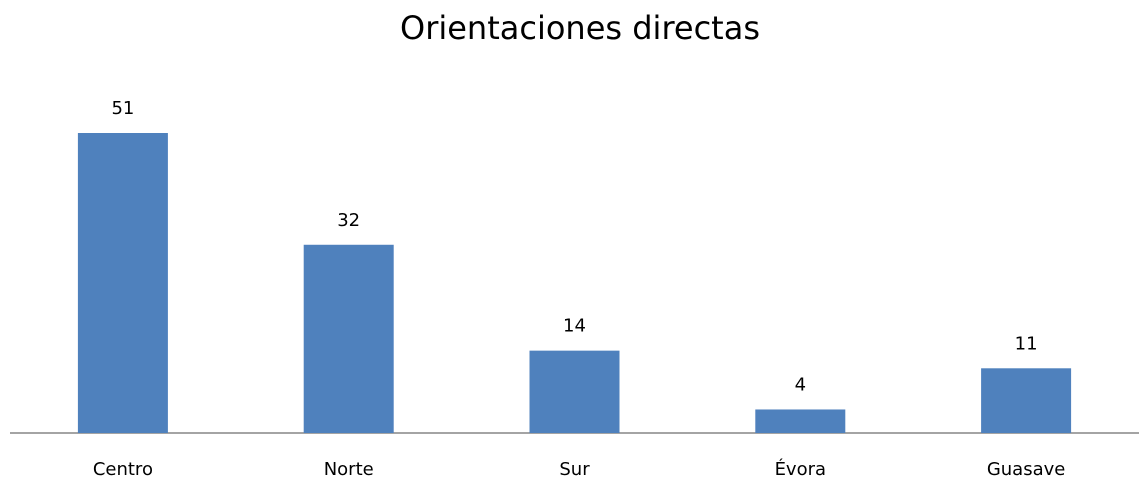 The height and width of the screenshot is (482, 1139). Describe the element at coordinates (122, 108) in the screenshot. I see `data-label: 51` at that location.